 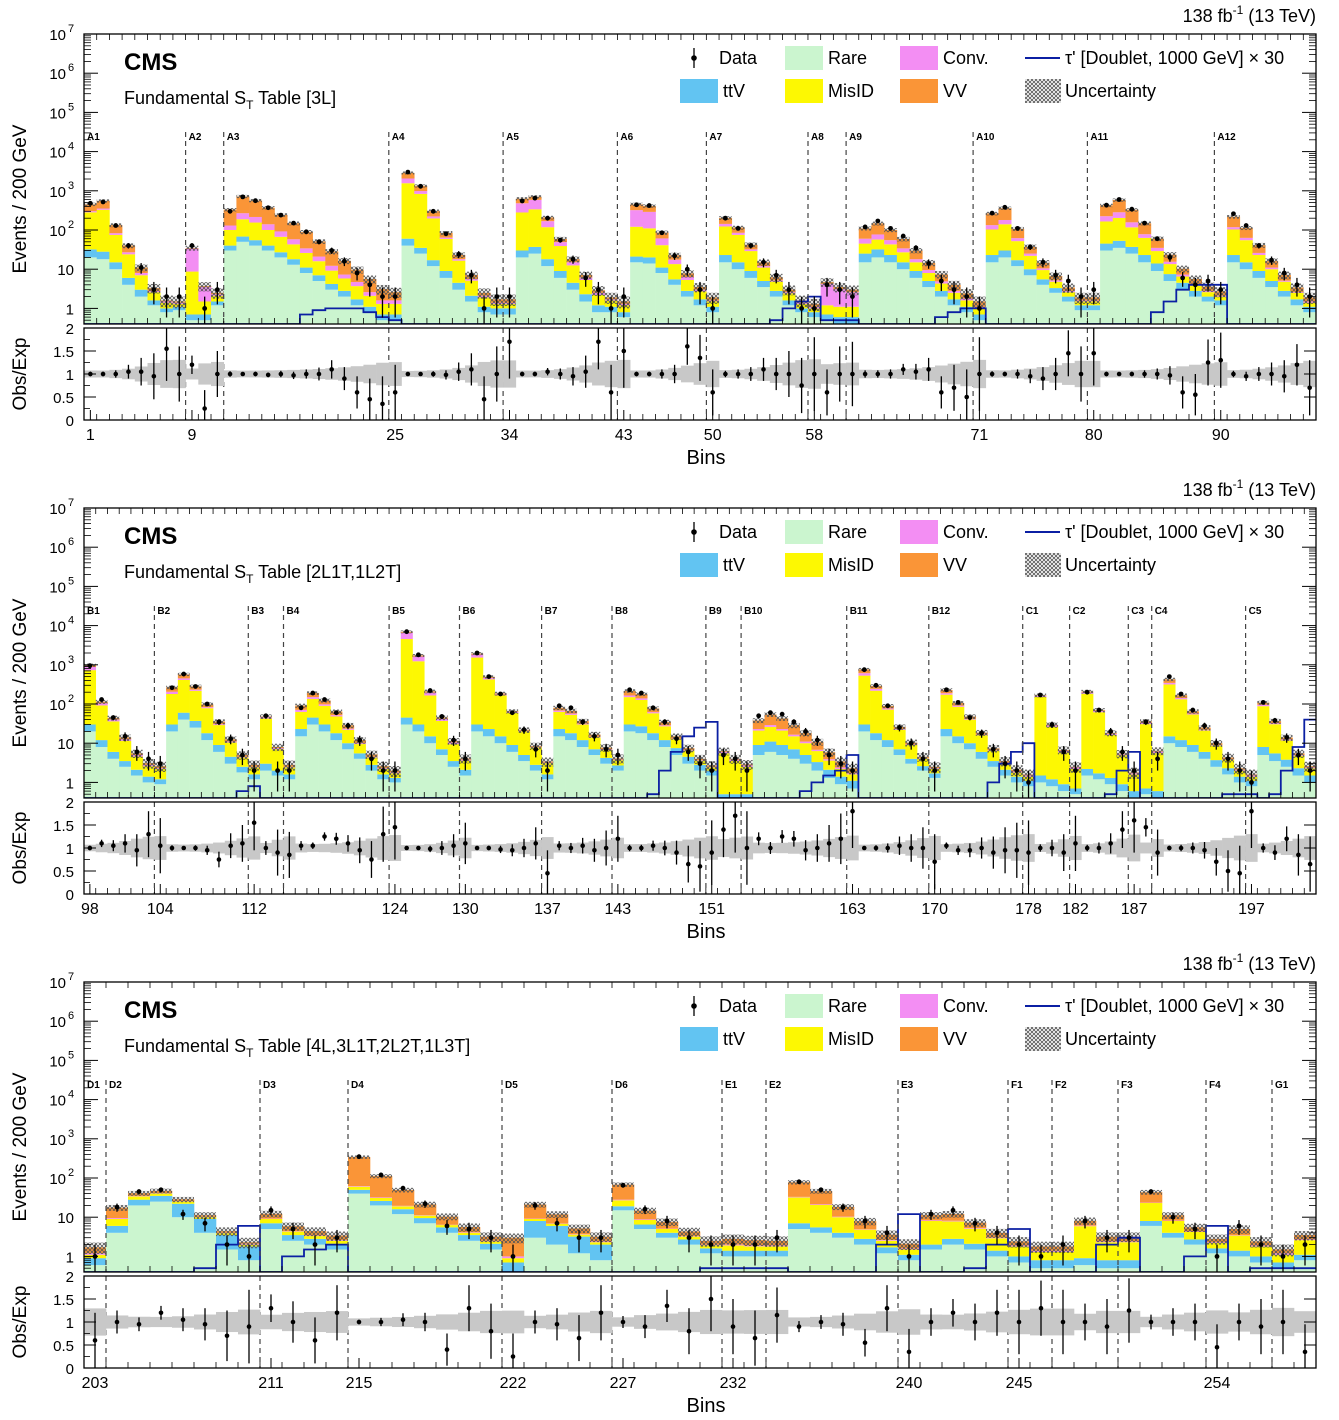 What do you see at coordinates (70, 1277) in the screenshot?
I see `ratio-tick-label: 2` at bounding box center [70, 1277].